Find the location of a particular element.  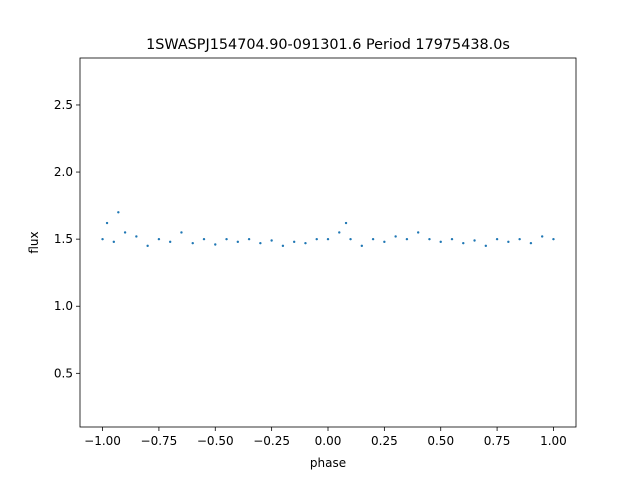

y-tick-label: 1.5 is located at coordinates (63, 239).